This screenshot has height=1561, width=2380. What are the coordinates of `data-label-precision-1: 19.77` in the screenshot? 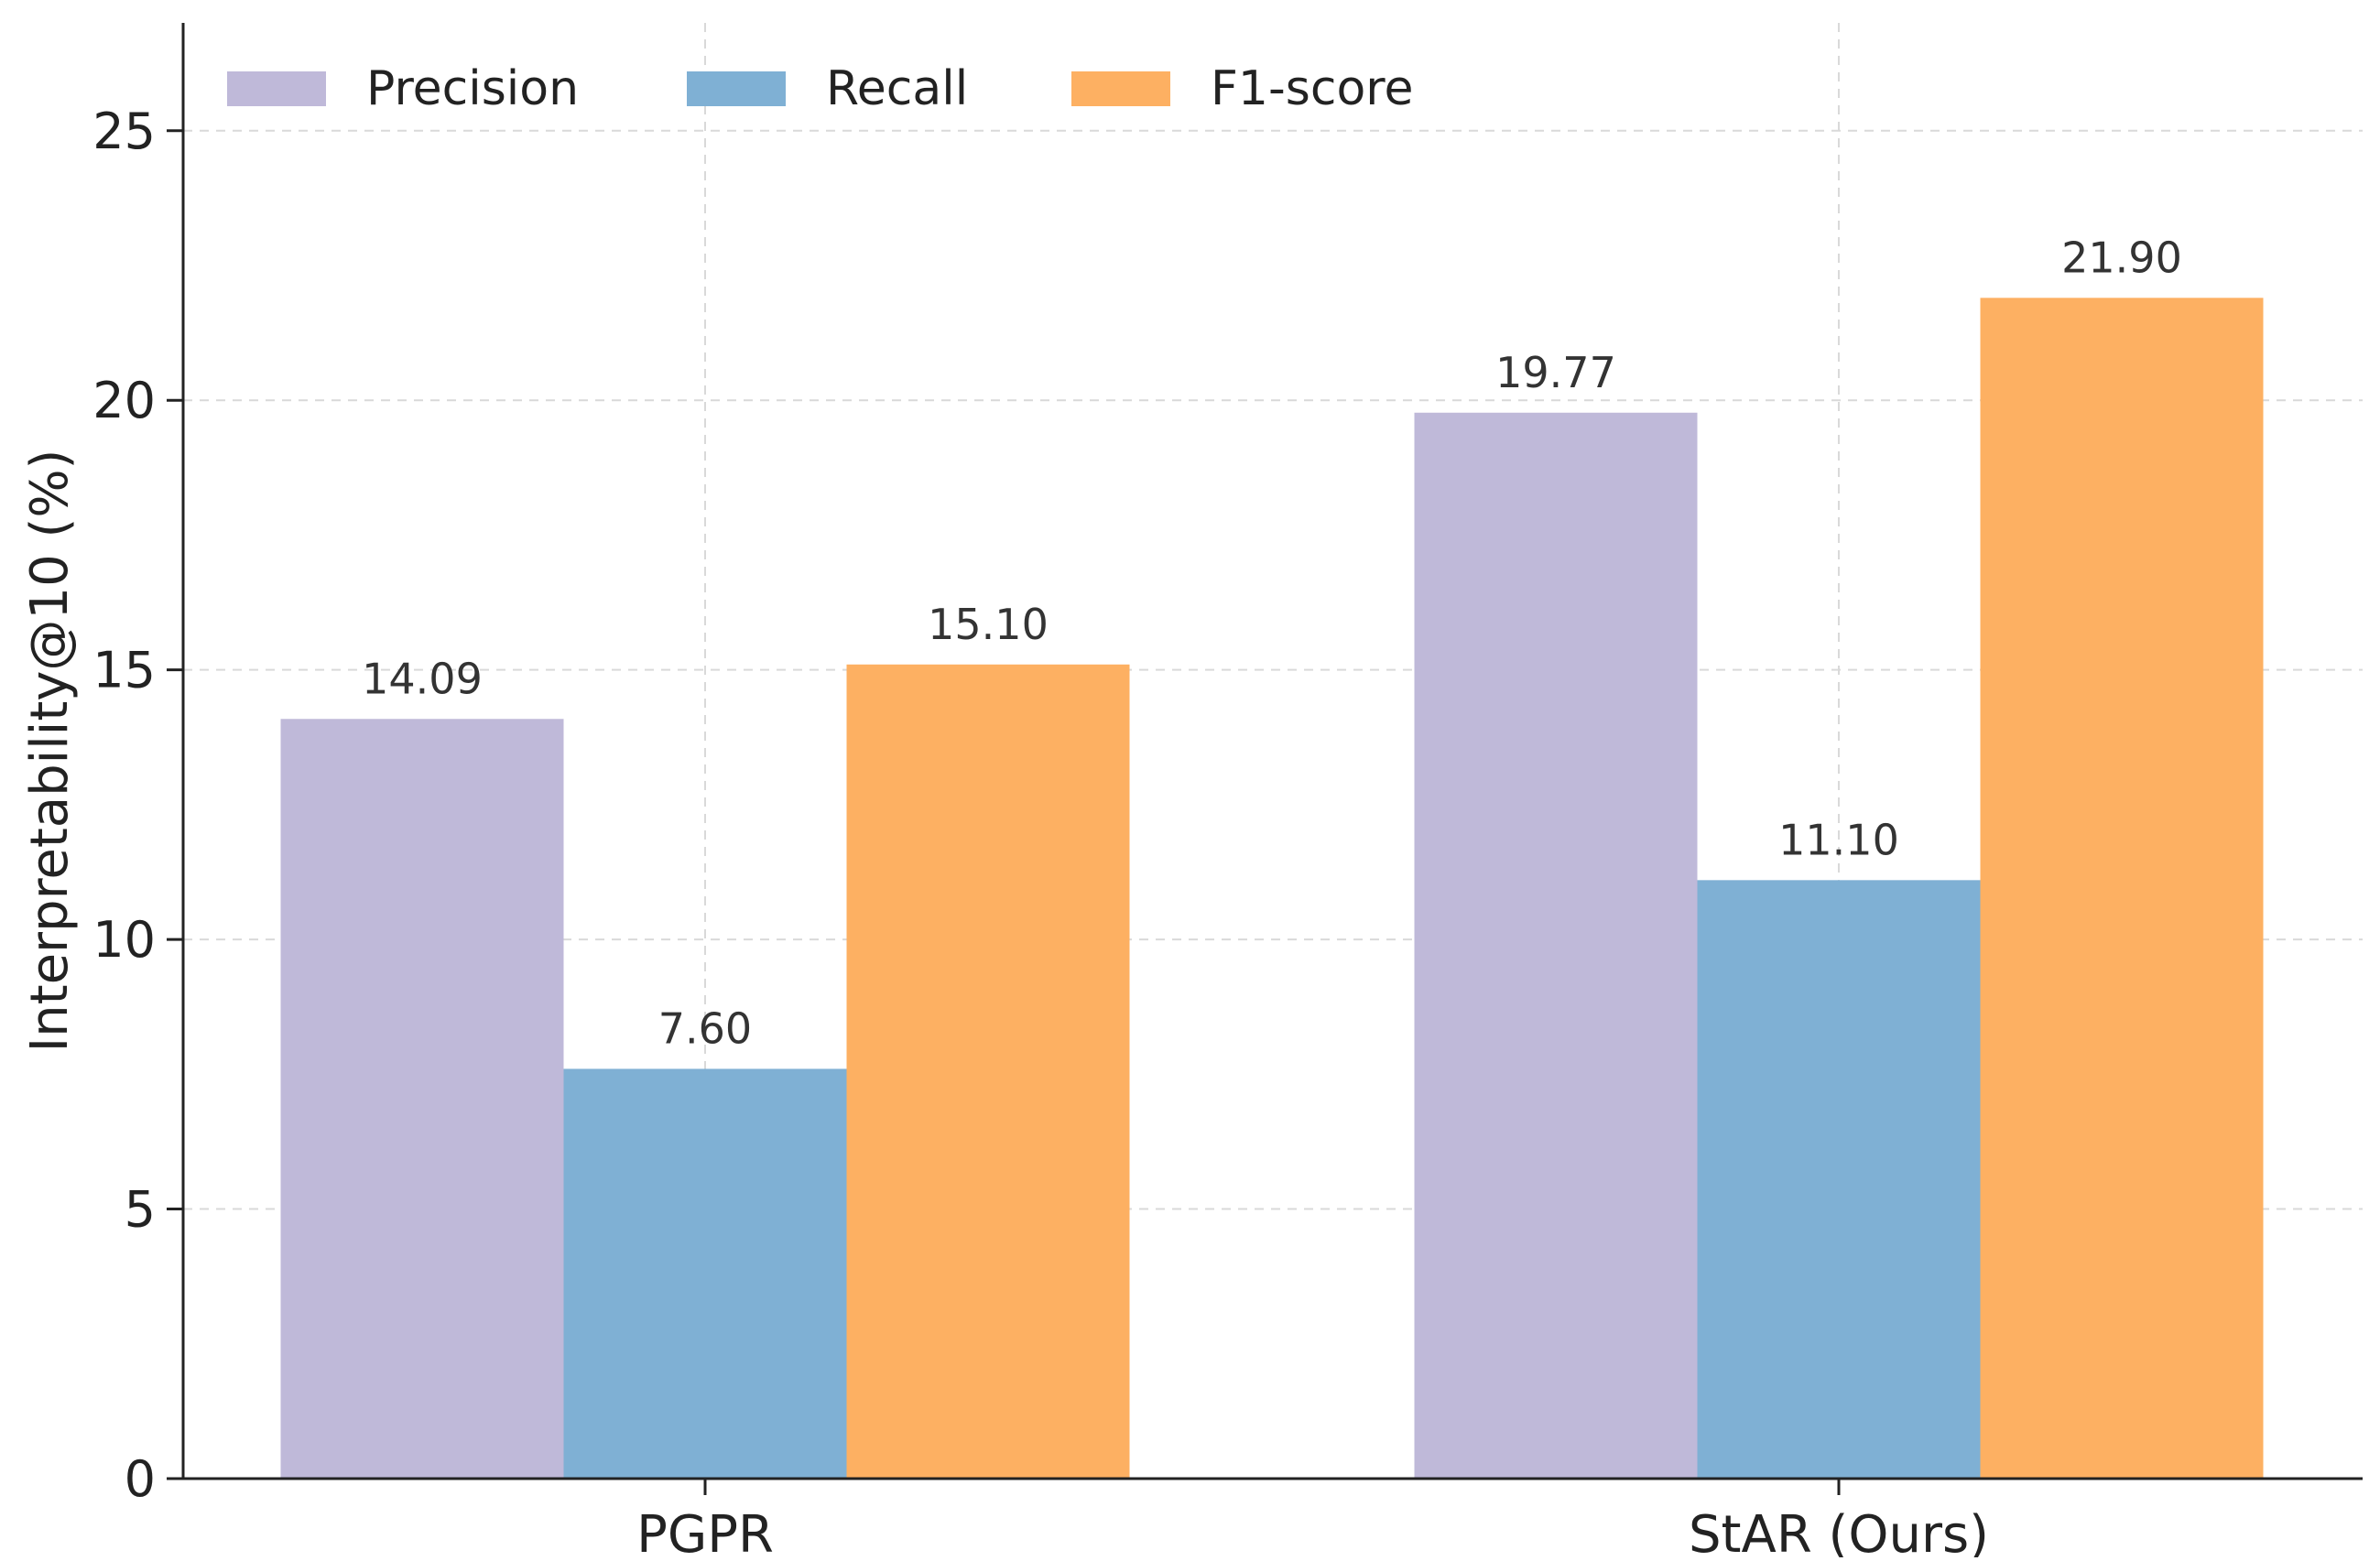 It's located at (1555, 372).